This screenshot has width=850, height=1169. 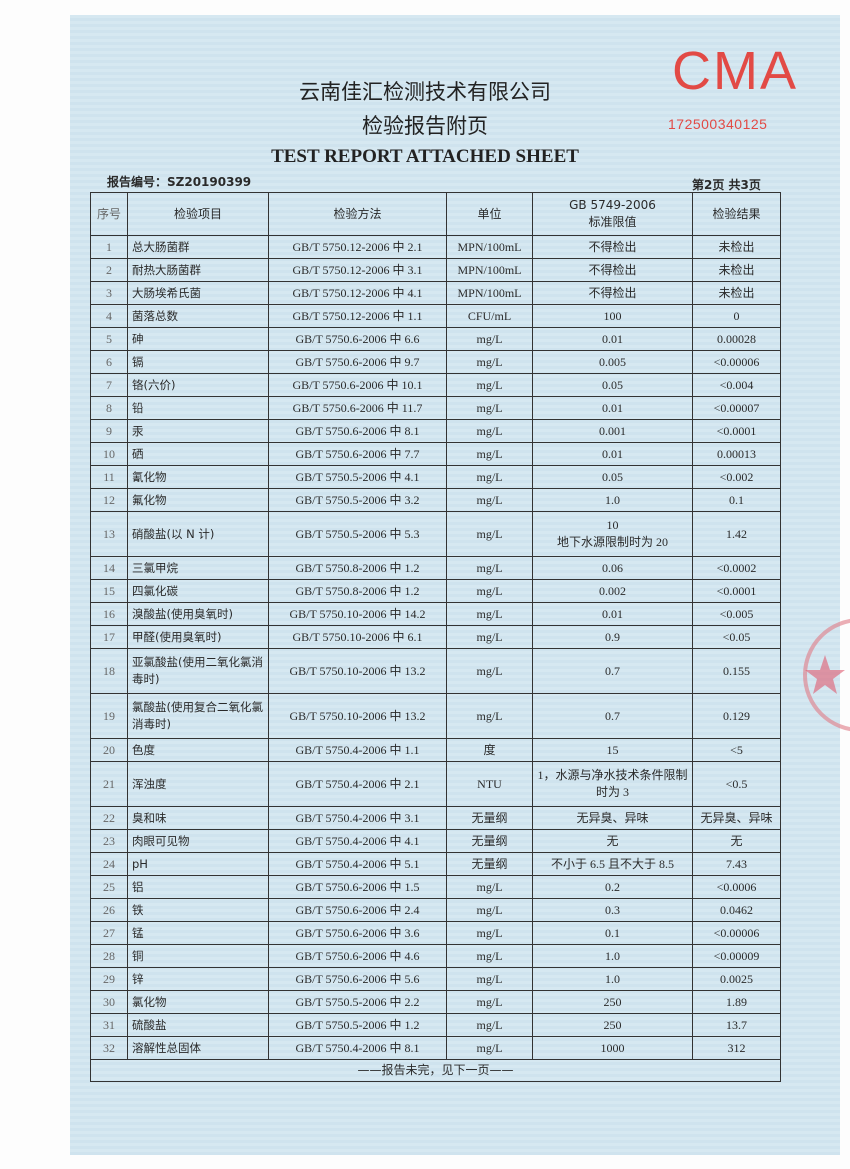 What do you see at coordinates (357, 841) in the screenshot?
I see `cell-method: GB/T 5750.4-2006 中 4.1` at bounding box center [357, 841].